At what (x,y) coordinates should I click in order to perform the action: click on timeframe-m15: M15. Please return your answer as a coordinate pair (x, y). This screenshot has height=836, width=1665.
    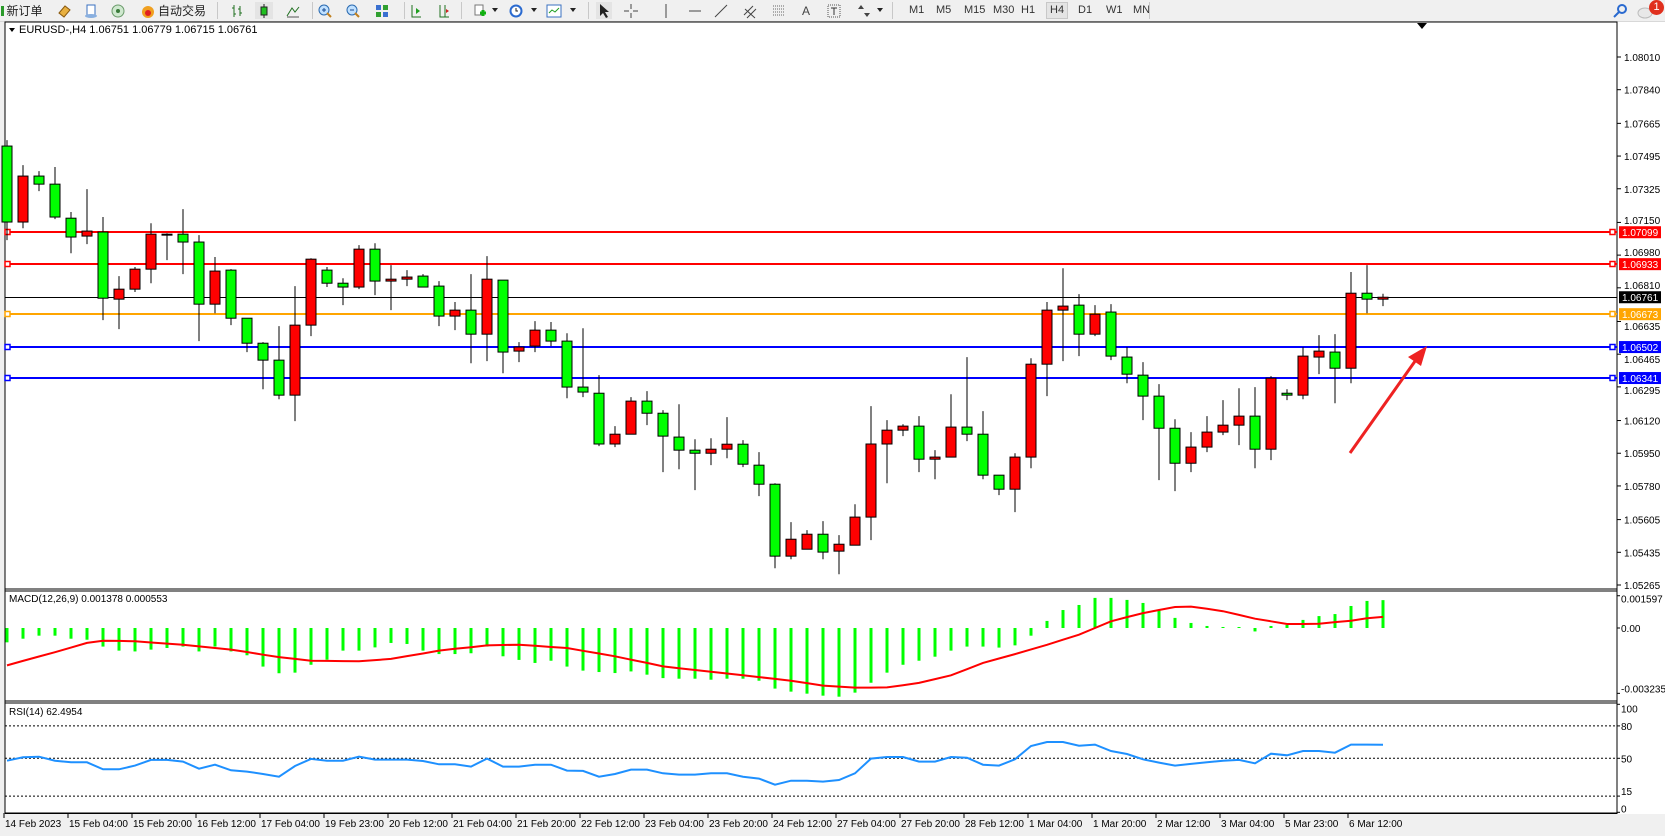
    Looking at the image, I should click on (975, 10).